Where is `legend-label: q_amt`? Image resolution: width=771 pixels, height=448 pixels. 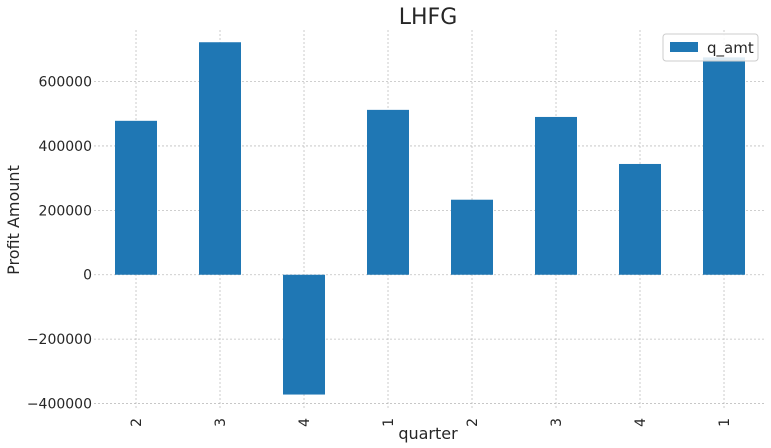 legend-label: q_amt is located at coordinates (730, 48).